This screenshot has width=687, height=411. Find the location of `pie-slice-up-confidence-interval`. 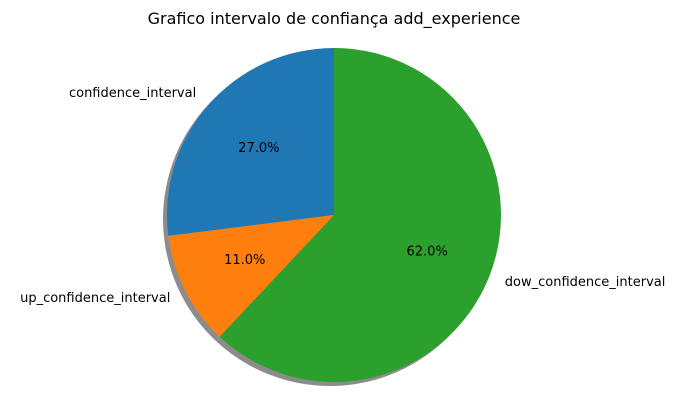

pie-slice-up-confidence-interval is located at coordinates (251, 276).